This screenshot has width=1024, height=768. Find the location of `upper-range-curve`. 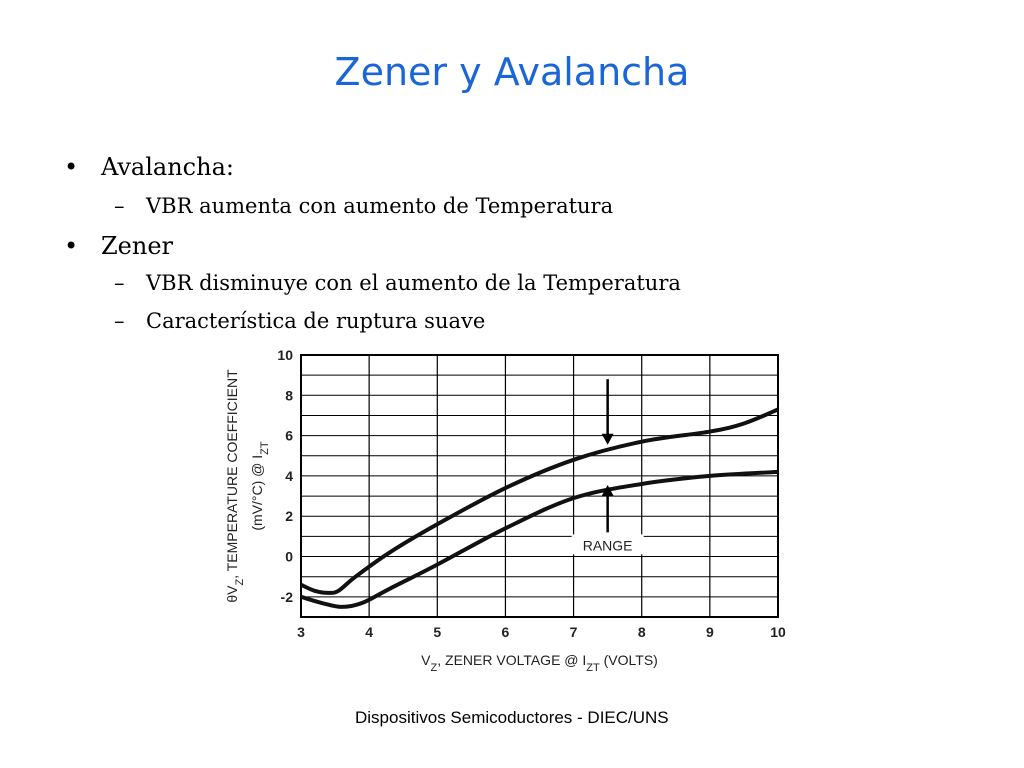

upper-range-curve is located at coordinates (539, 501).